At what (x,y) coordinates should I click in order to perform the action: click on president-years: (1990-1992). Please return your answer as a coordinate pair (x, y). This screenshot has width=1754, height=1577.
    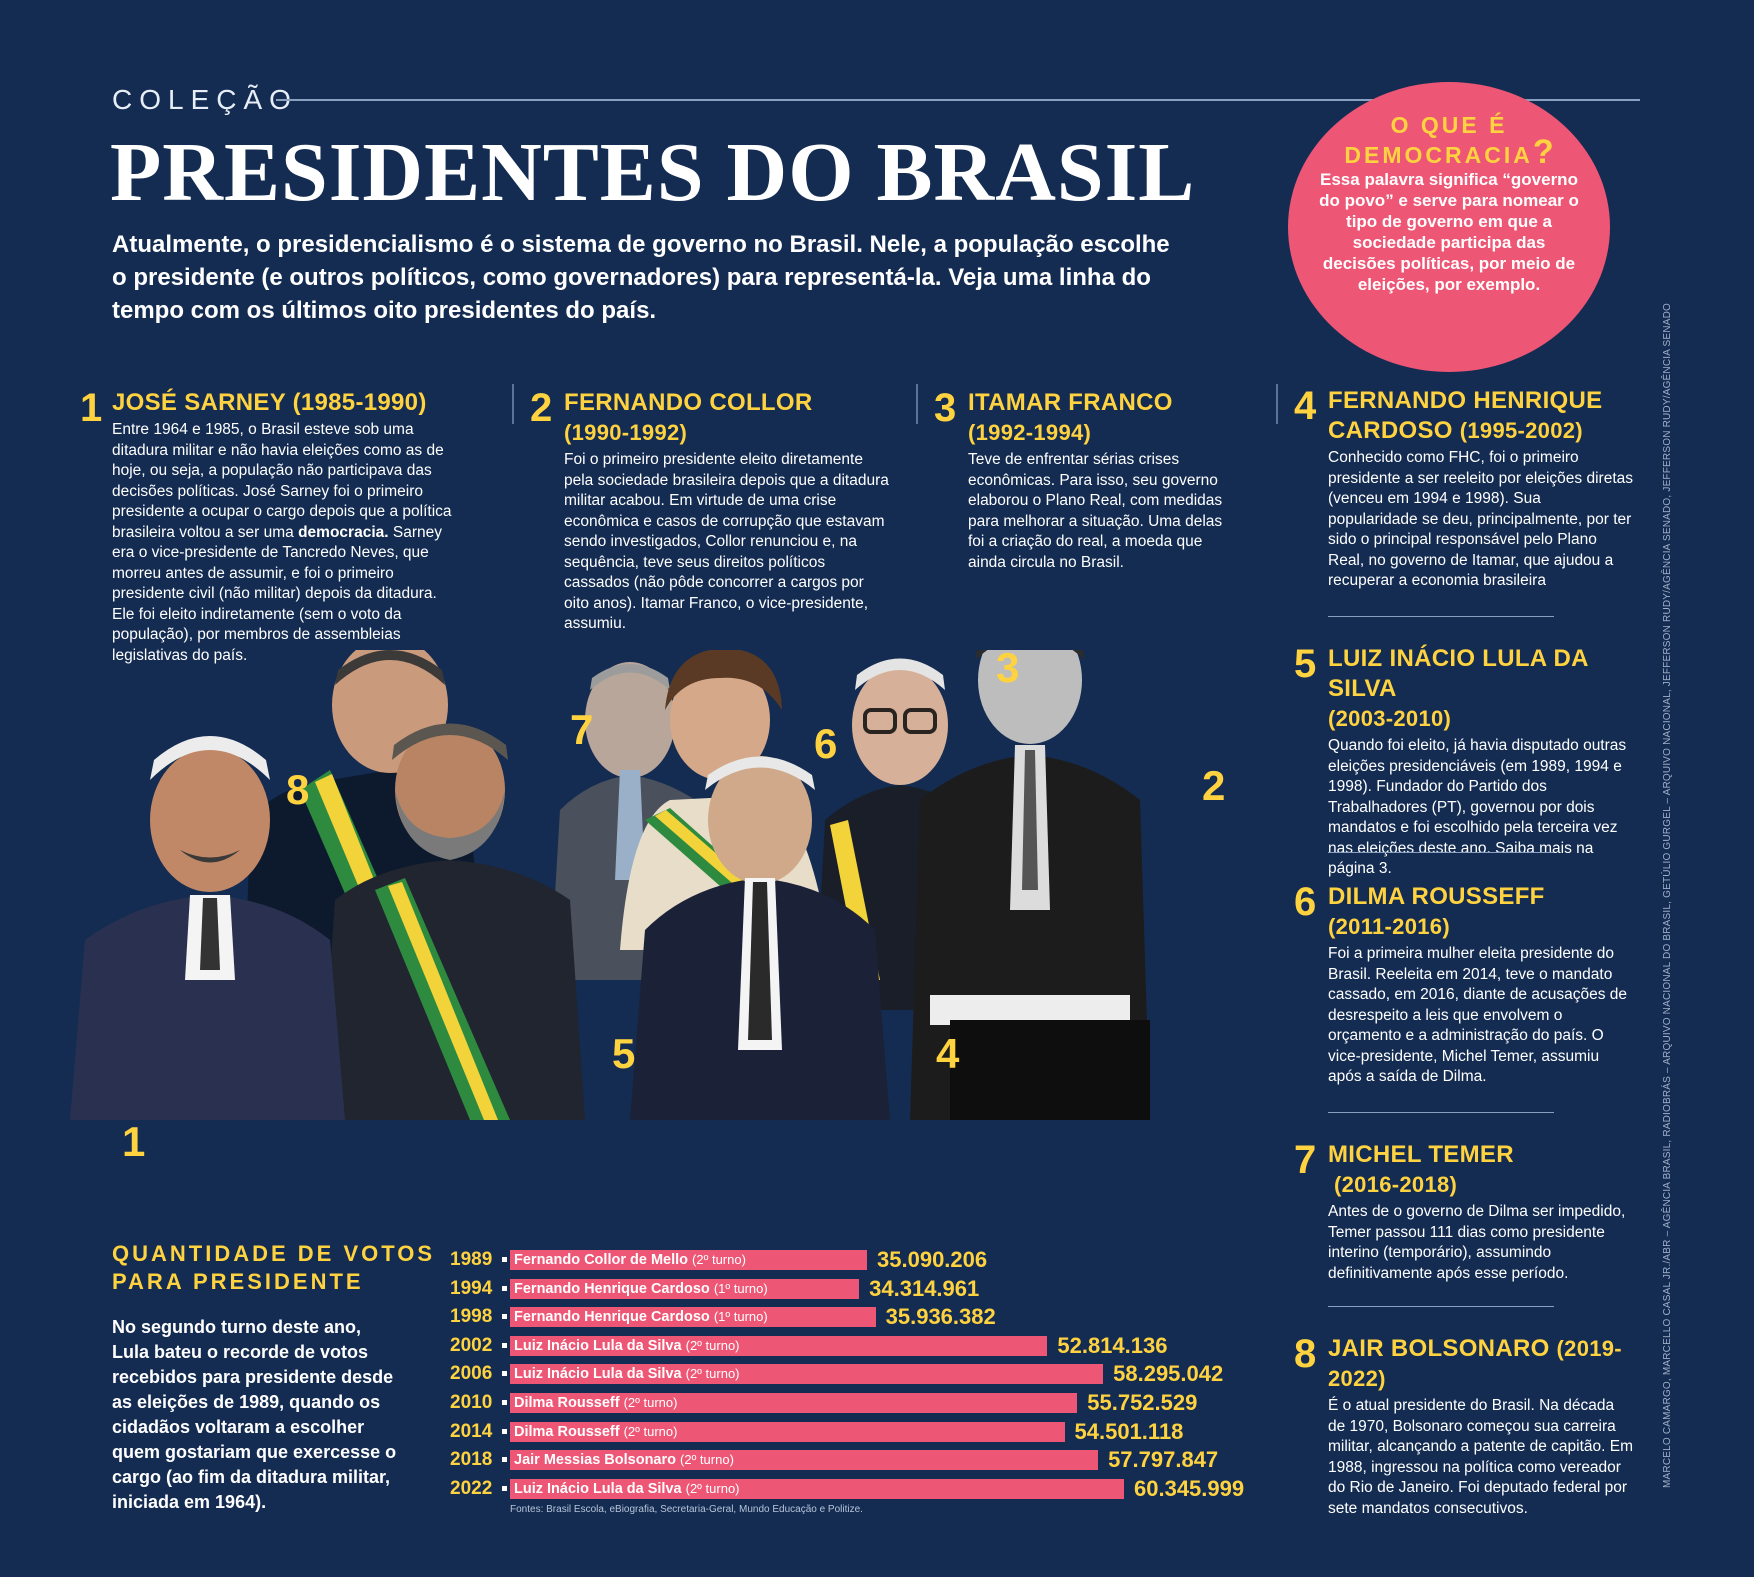
    Looking at the image, I should click on (626, 432).